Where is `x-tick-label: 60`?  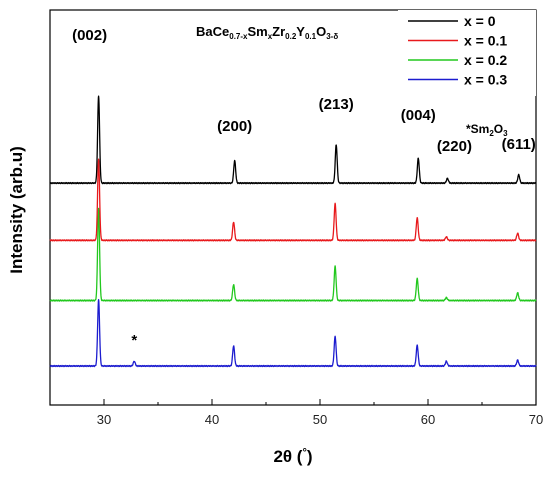
x-tick-label: 60 is located at coordinates (428, 419).